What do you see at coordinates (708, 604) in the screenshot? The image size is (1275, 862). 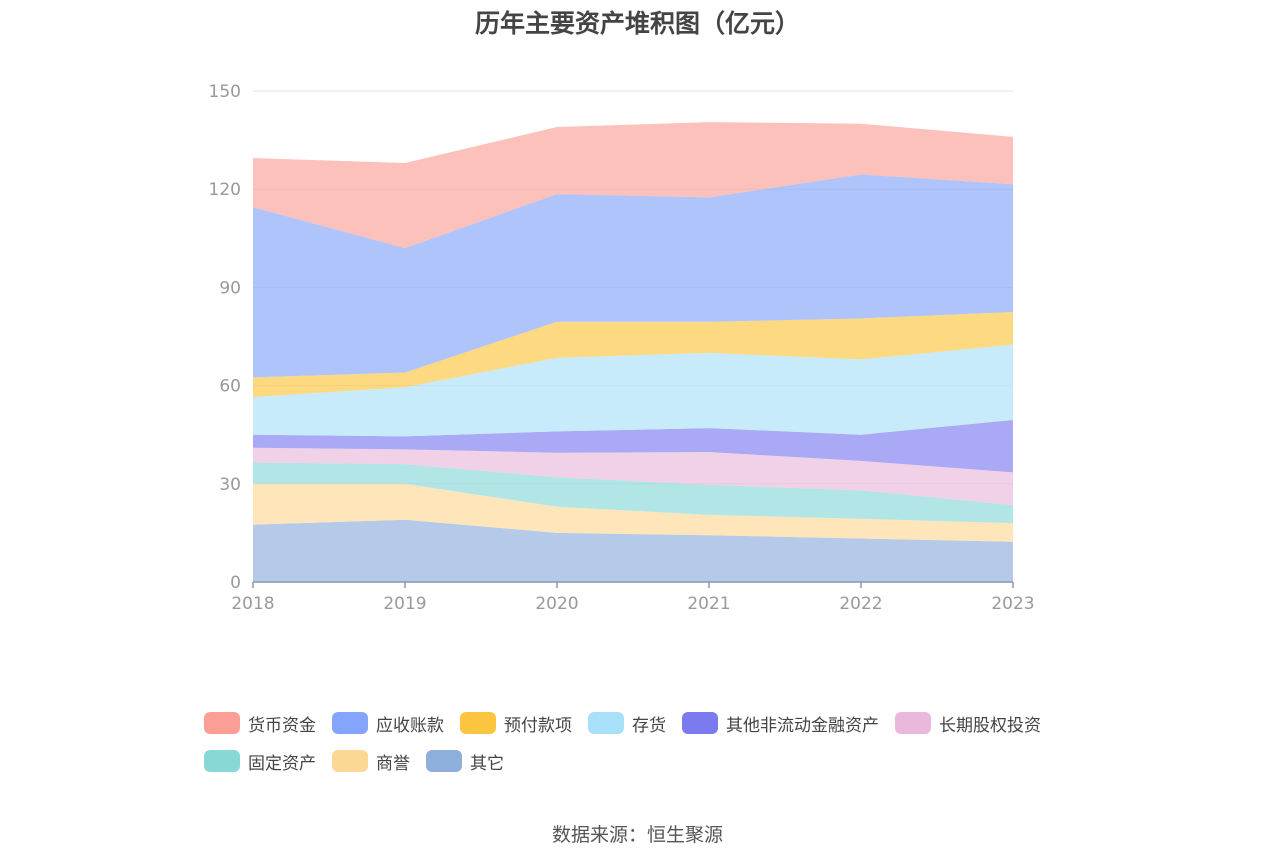 I see `x-tick-label: 2021` at bounding box center [708, 604].